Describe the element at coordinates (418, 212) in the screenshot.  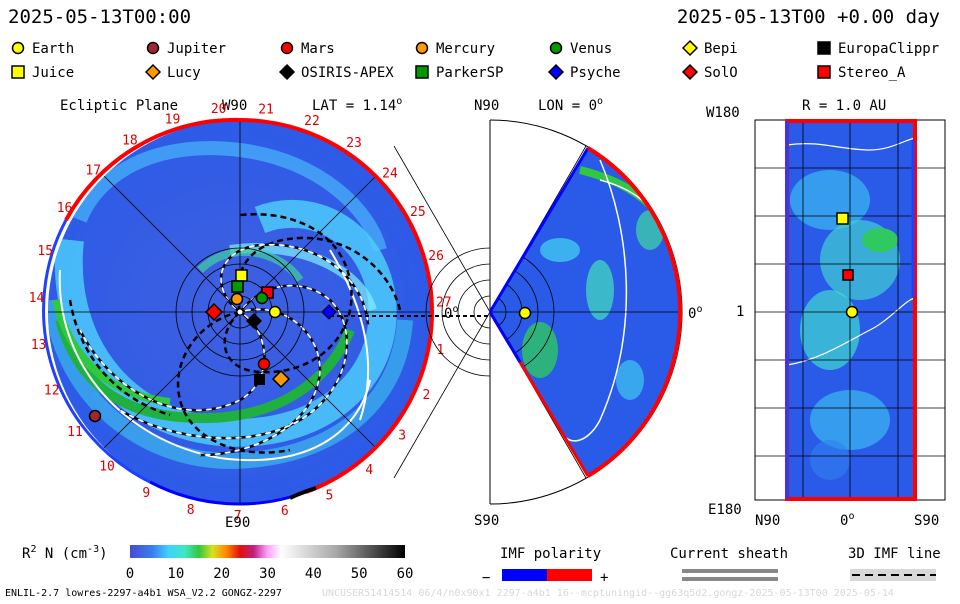
I see `ring-number: 25` at that location.